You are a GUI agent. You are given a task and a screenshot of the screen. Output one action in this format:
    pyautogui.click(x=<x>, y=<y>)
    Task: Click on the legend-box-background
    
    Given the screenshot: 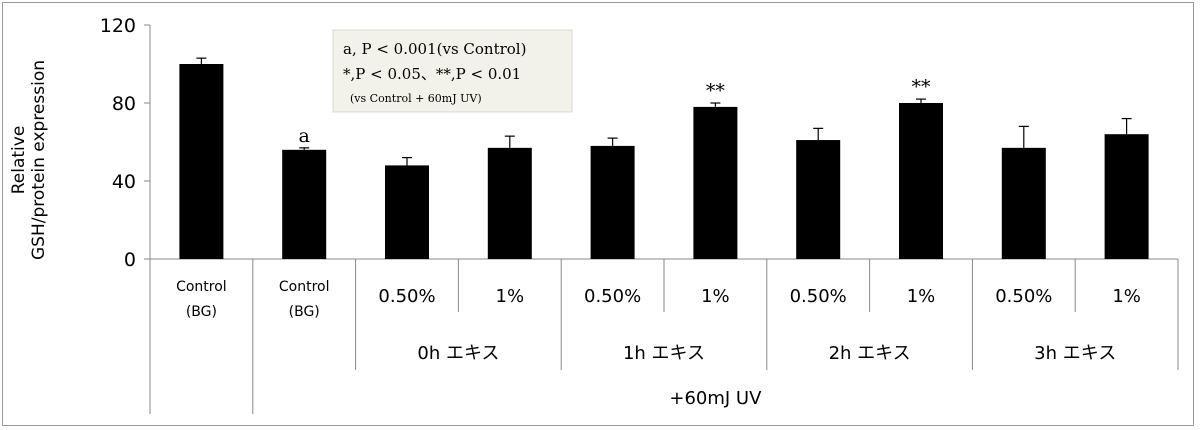 What is the action you would take?
    pyautogui.click(x=452, y=71)
    